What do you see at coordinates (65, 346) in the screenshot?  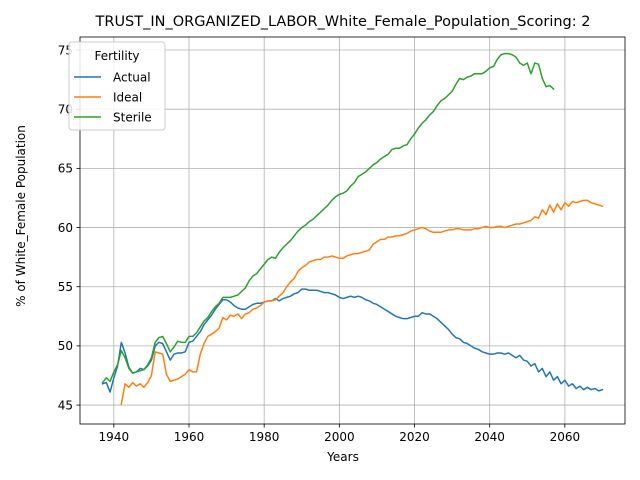 I see `y-tick-label: 50` at bounding box center [65, 346].